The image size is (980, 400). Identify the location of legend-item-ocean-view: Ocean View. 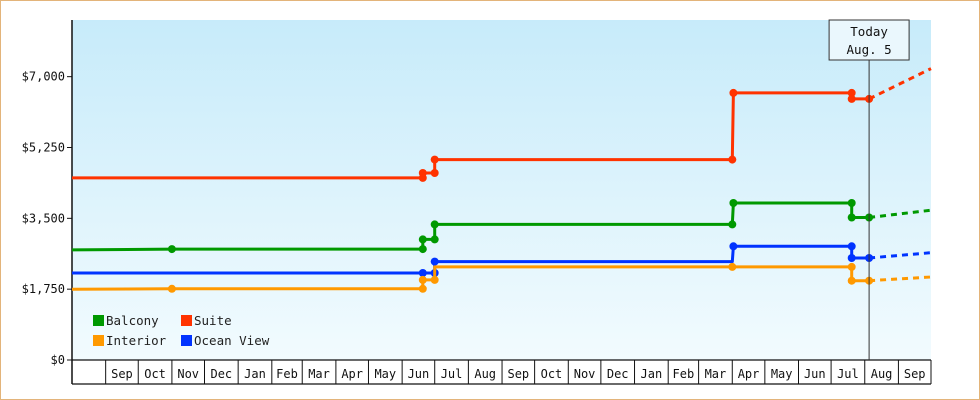
(225, 340).